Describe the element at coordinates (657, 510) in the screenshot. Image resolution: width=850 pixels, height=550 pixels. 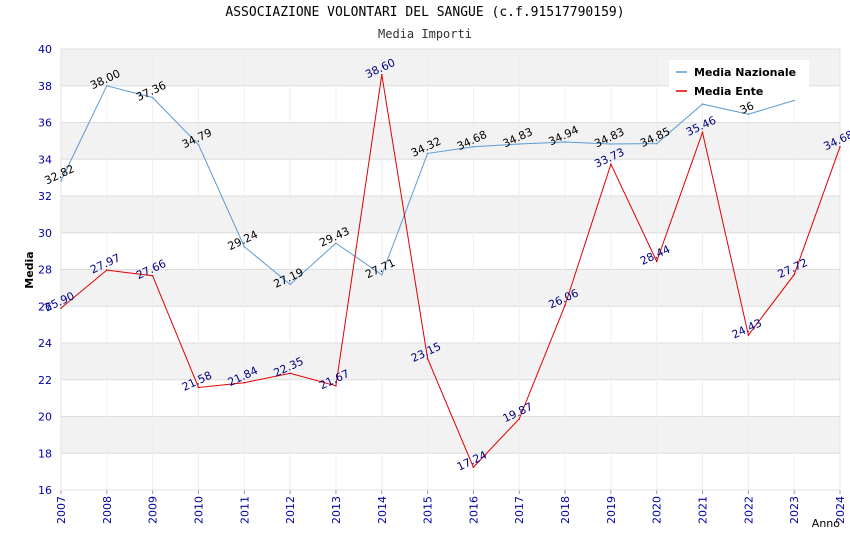
I see `x-tick-label: 2020` at that location.